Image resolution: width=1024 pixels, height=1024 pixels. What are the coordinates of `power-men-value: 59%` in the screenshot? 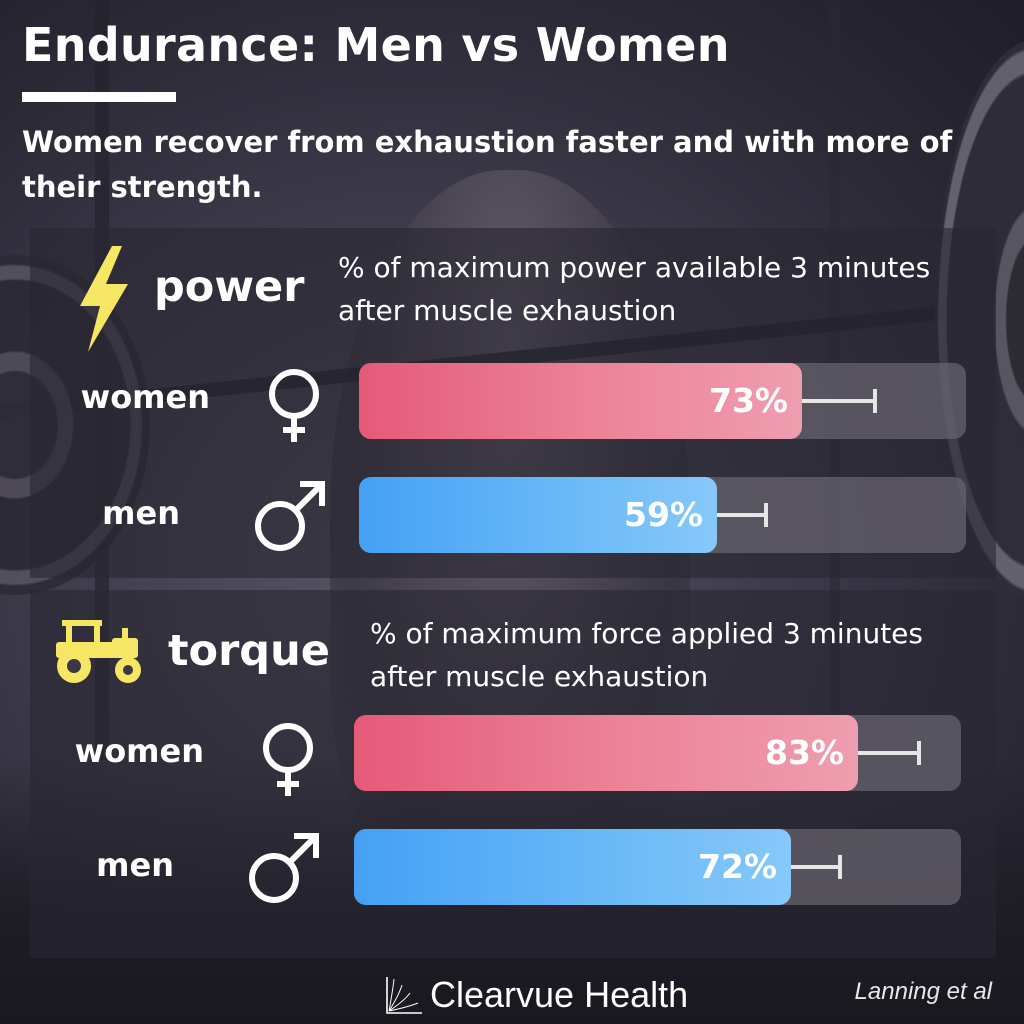 It's located at (663, 514).